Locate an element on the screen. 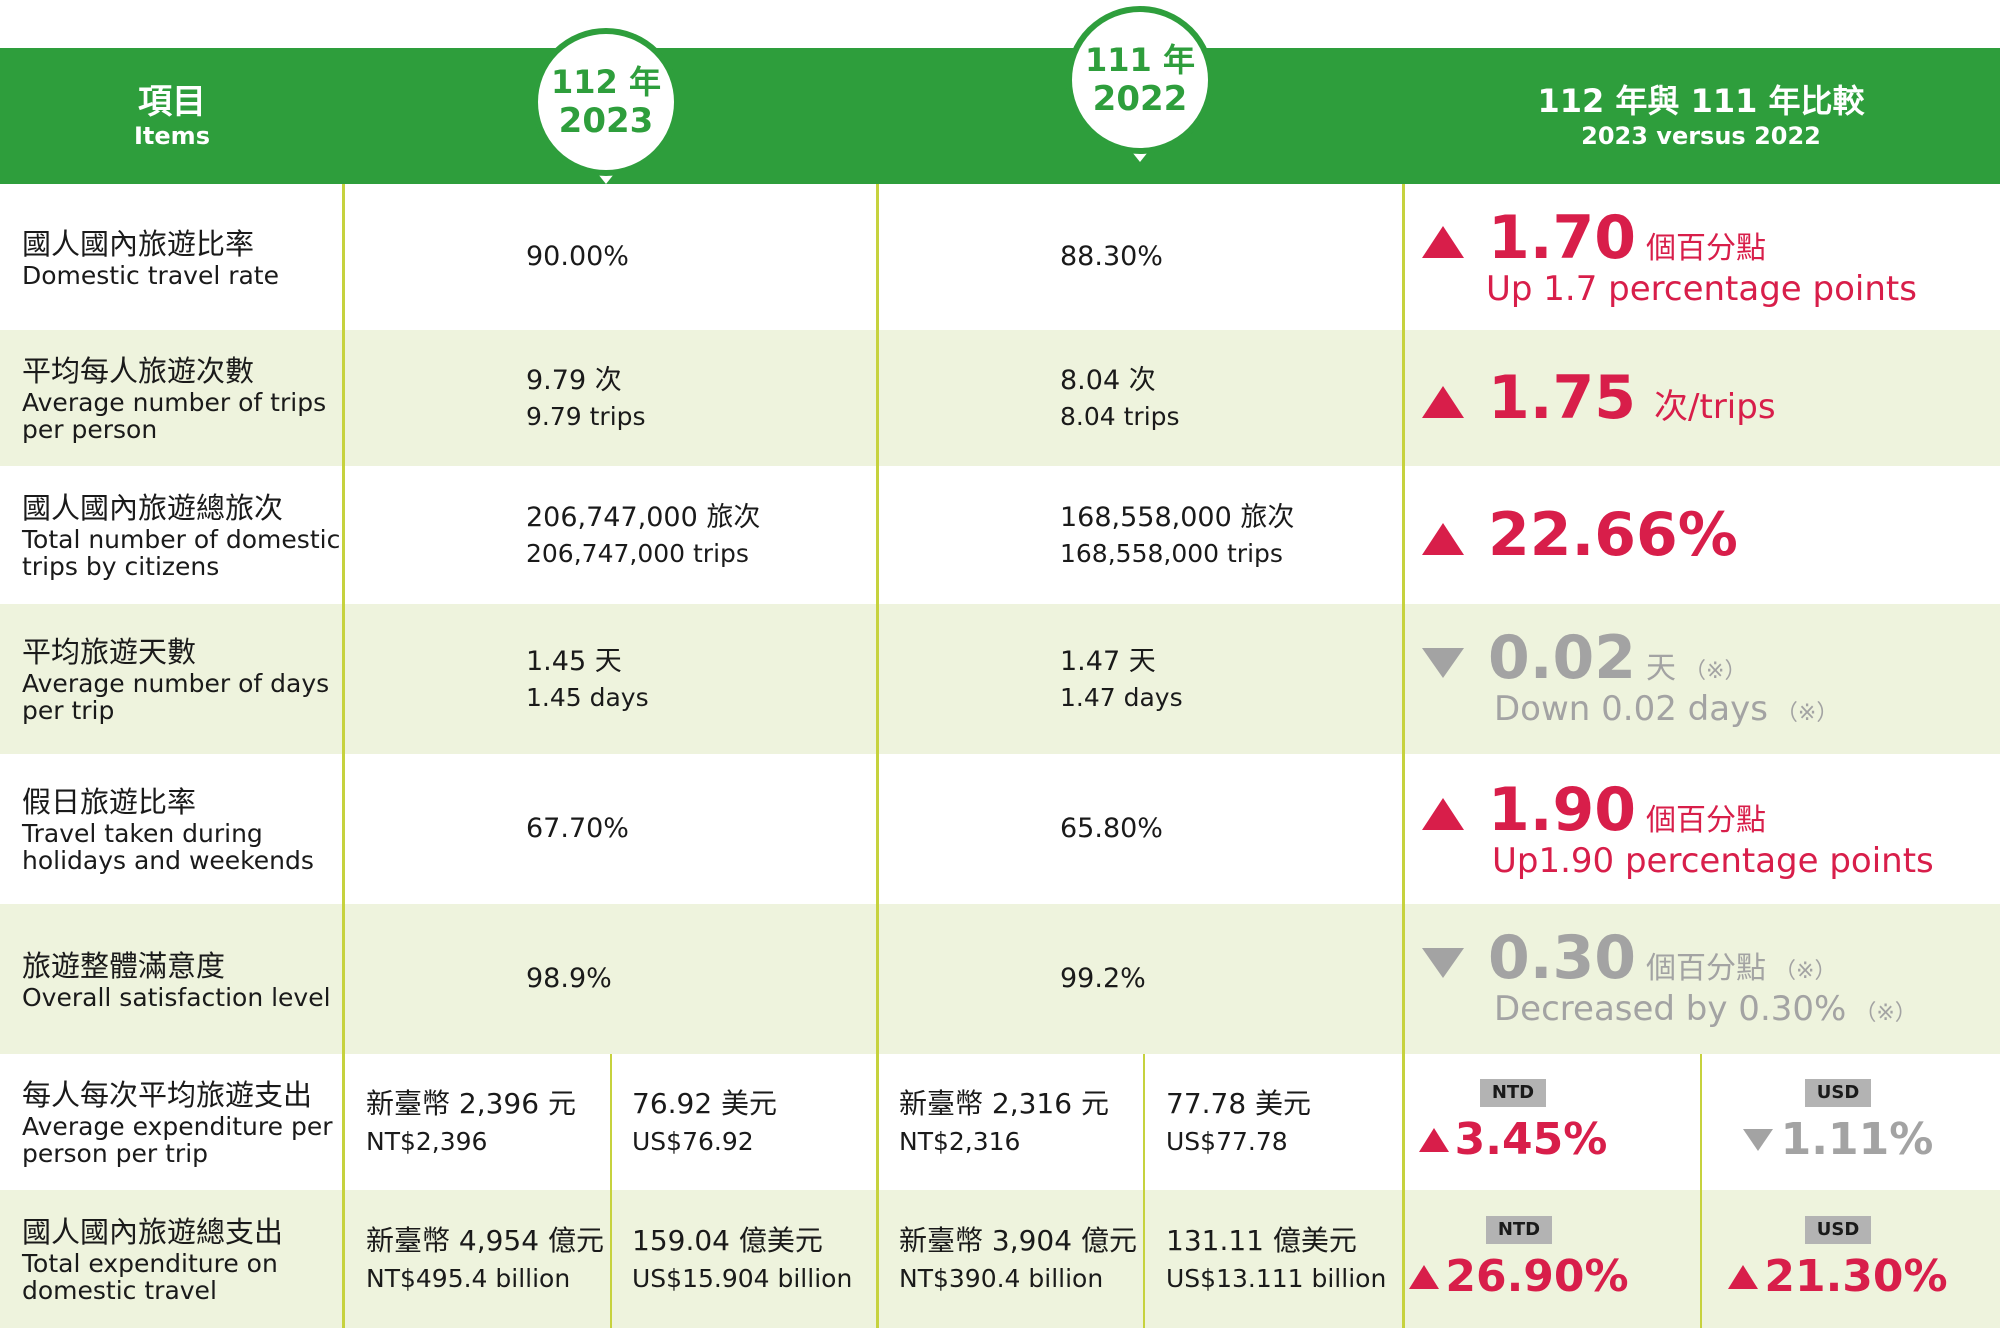 The height and width of the screenshot is (1328, 2000). change-description: Down 0.02 days is located at coordinates (1631, 708).